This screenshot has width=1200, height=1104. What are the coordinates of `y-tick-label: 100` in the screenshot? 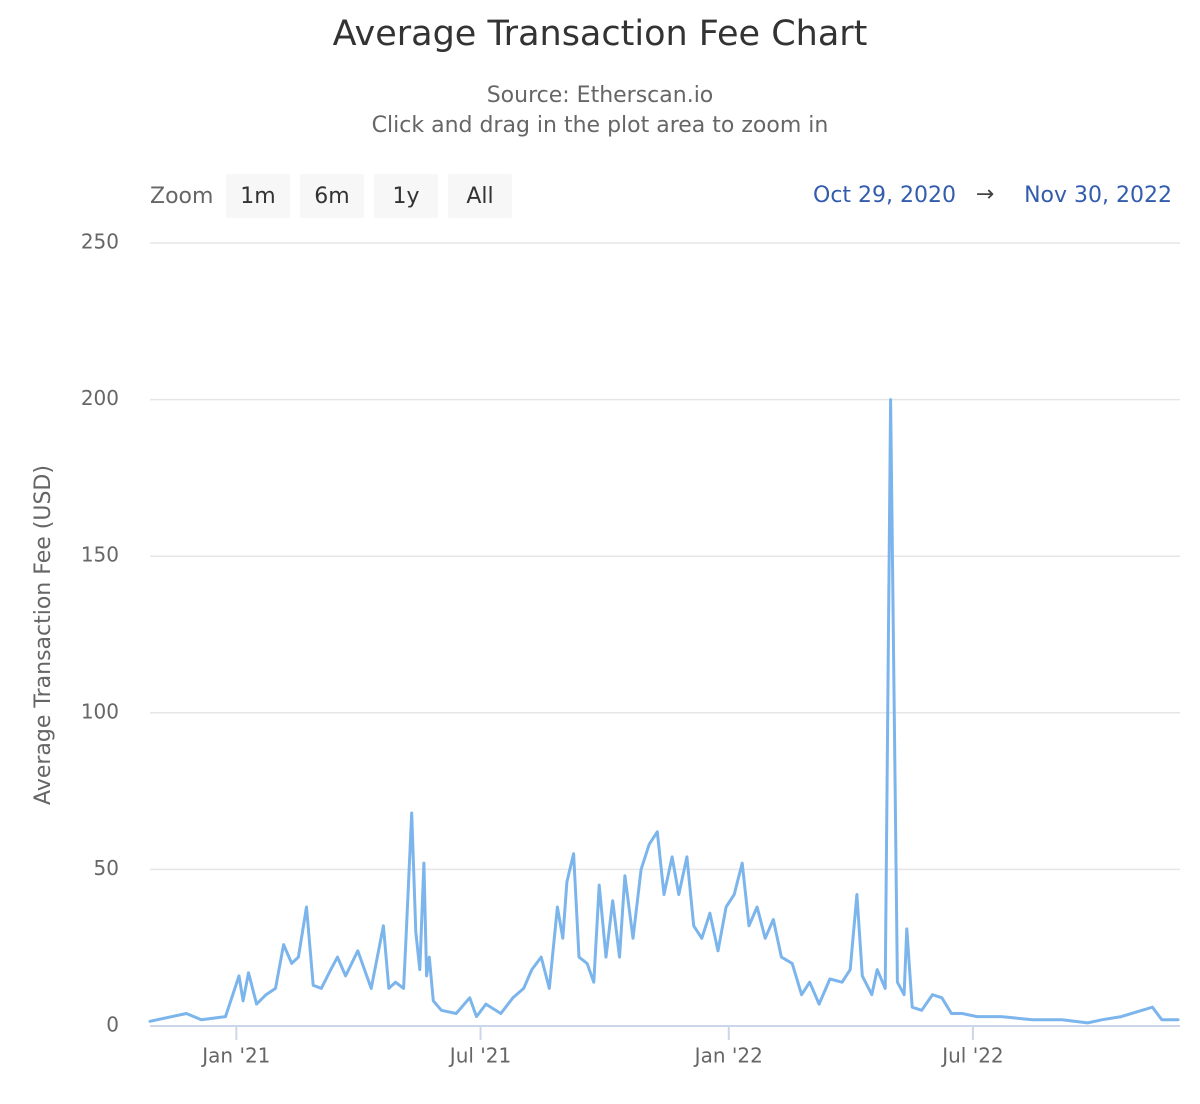 It's located at (100, 711).